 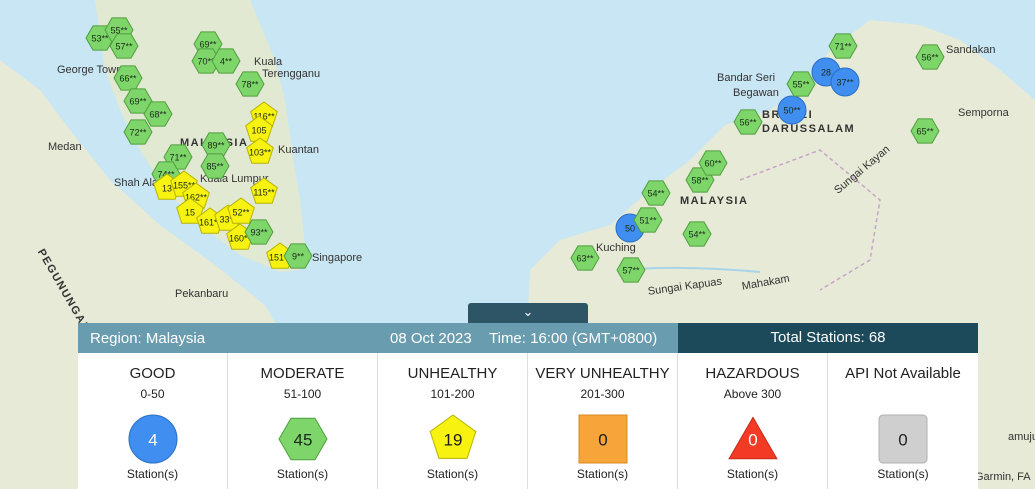 I want to click on station-marker: 4**, so click(x=226, y=61).